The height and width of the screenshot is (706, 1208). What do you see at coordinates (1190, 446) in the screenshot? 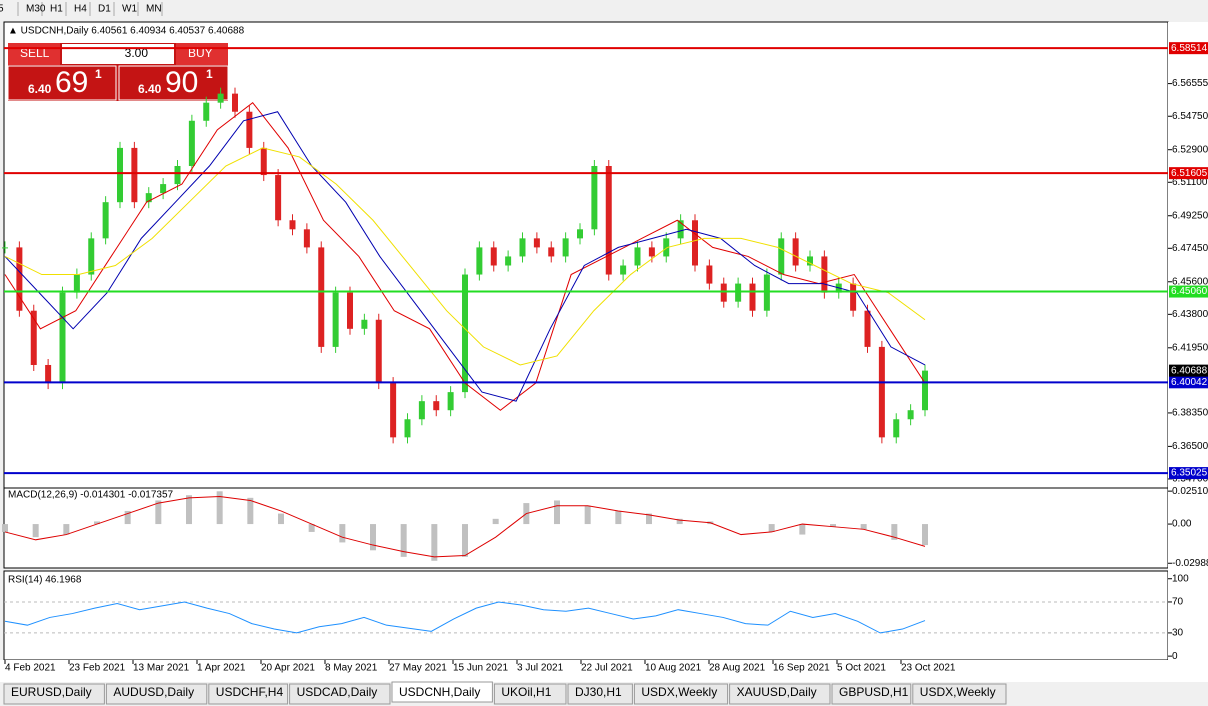
I see `y-tick-label: 6.36500` at bounding box center [1190, 446].